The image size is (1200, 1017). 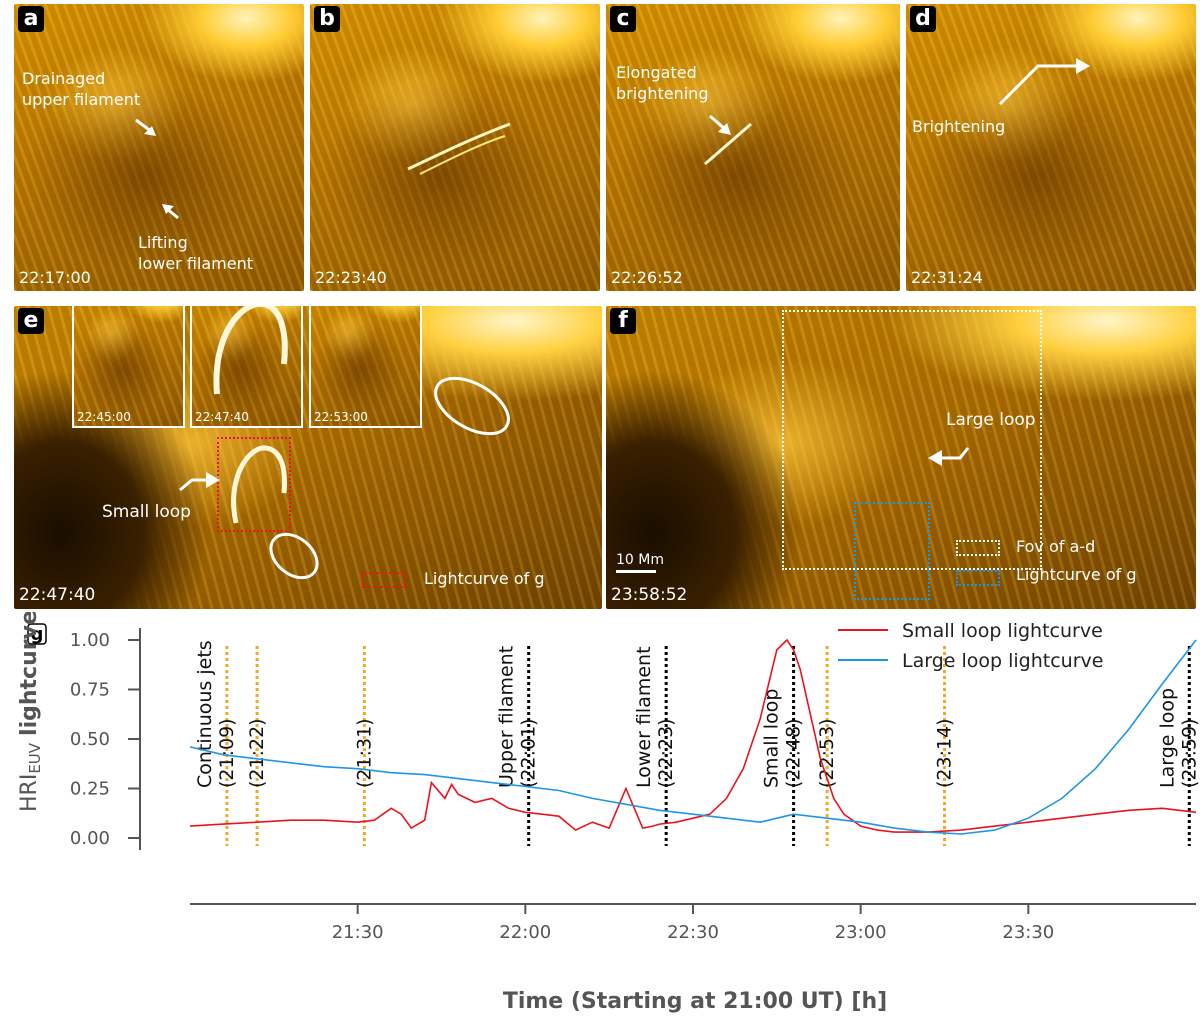 I want to click on panel-label-e: e, so click(x=31, y=321).